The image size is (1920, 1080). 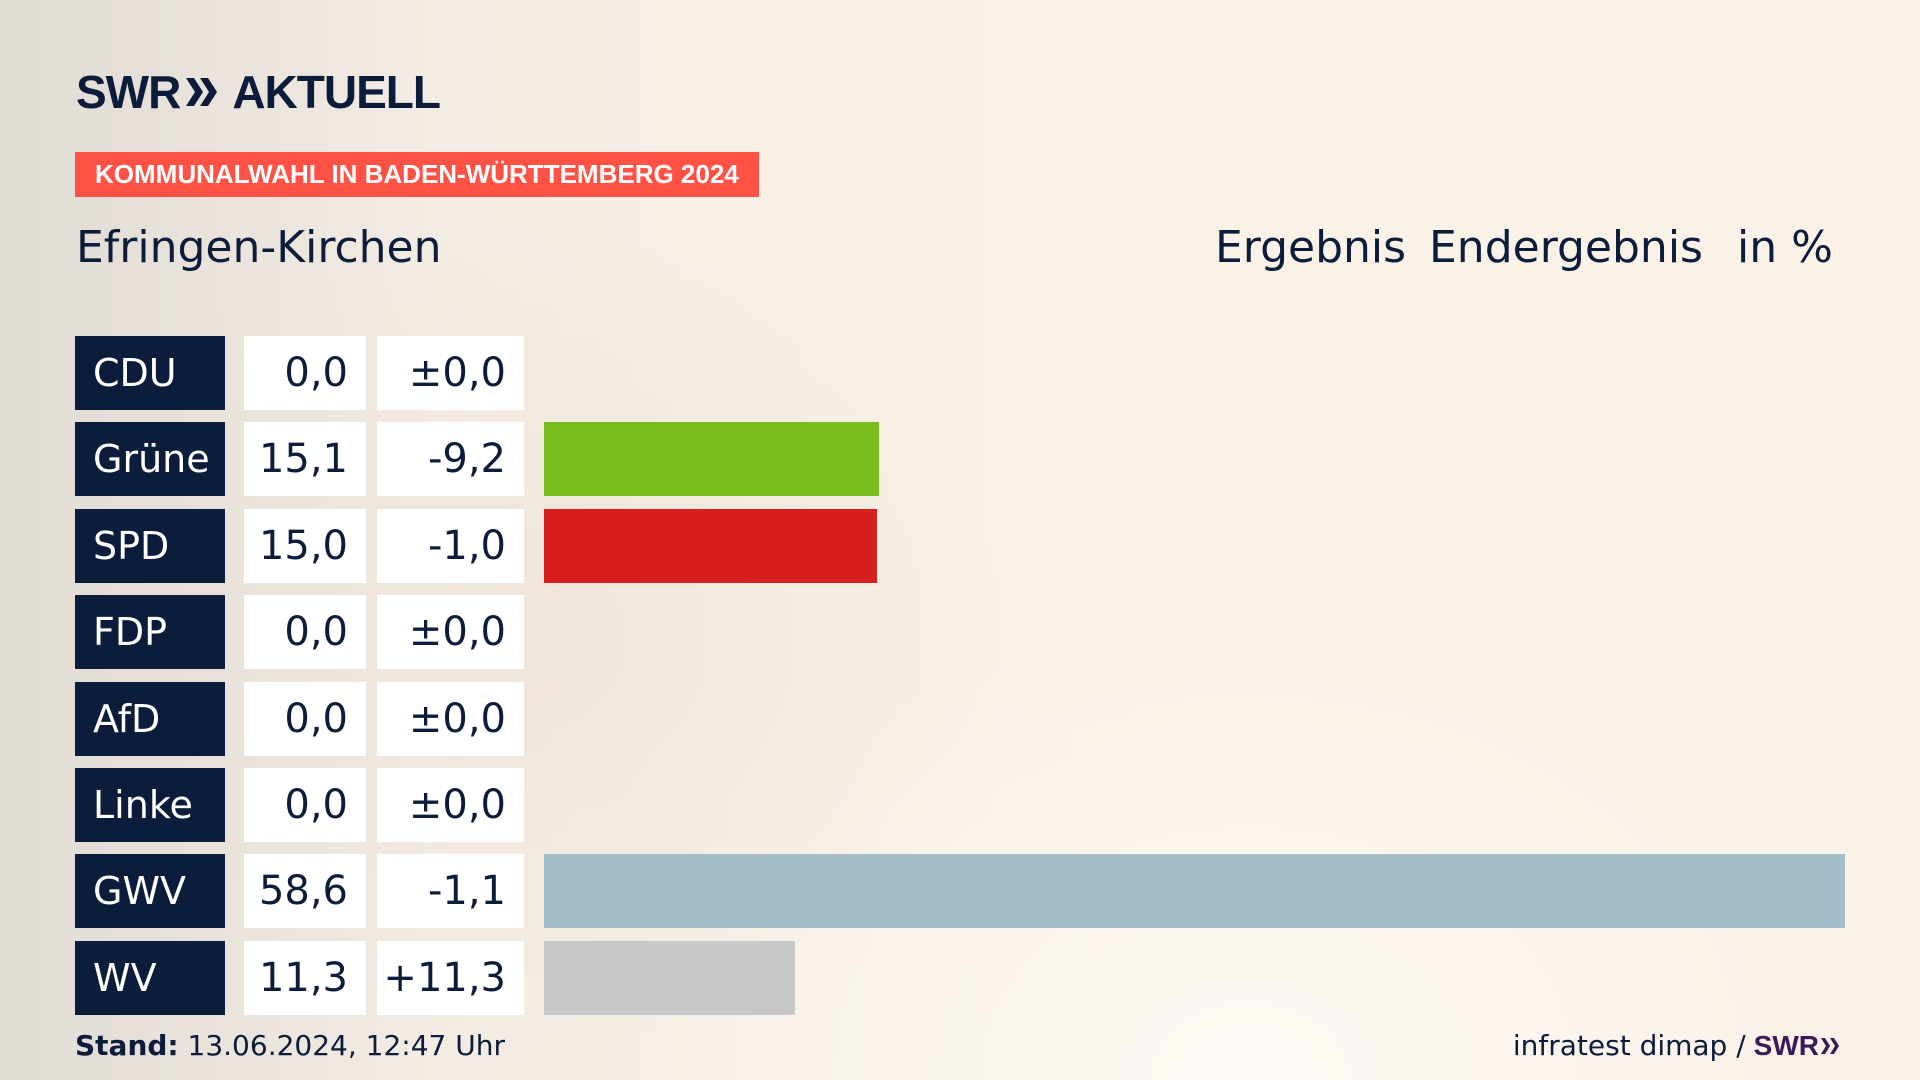 I want to click on header-unit: in %, so click(x=1785, y=247).